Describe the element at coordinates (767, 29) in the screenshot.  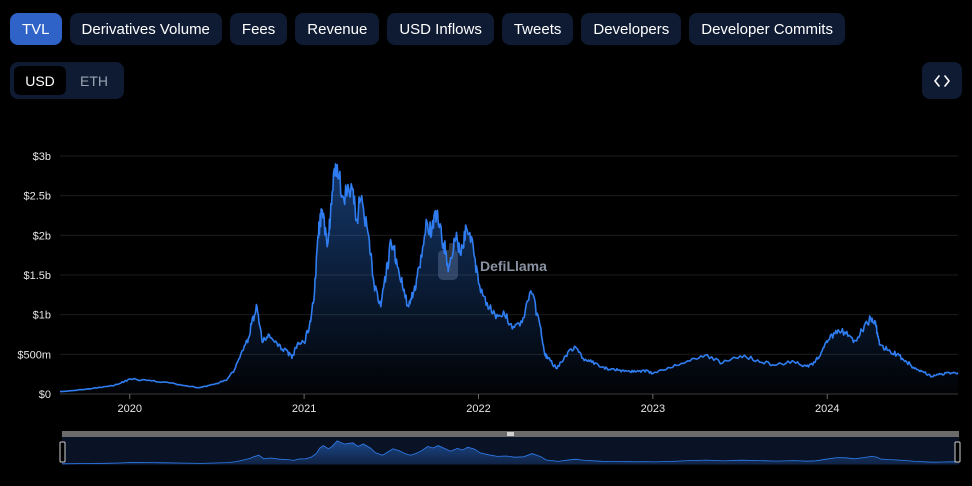
I see `tab-developer-commits: Developer Commits` at that location.